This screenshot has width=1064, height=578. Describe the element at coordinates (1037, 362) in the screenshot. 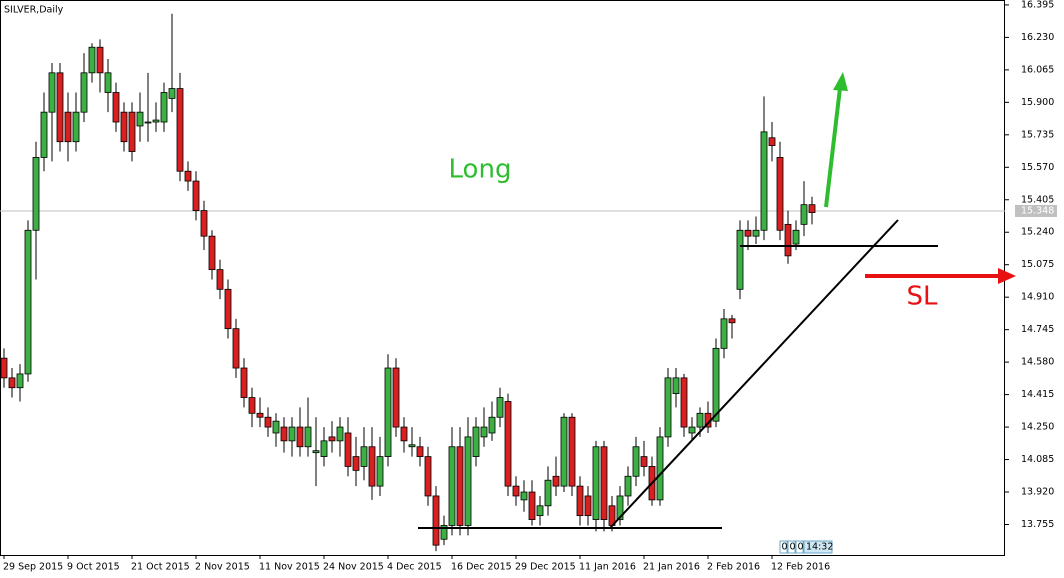

I see `y-tick-label: 14.580` at that location.